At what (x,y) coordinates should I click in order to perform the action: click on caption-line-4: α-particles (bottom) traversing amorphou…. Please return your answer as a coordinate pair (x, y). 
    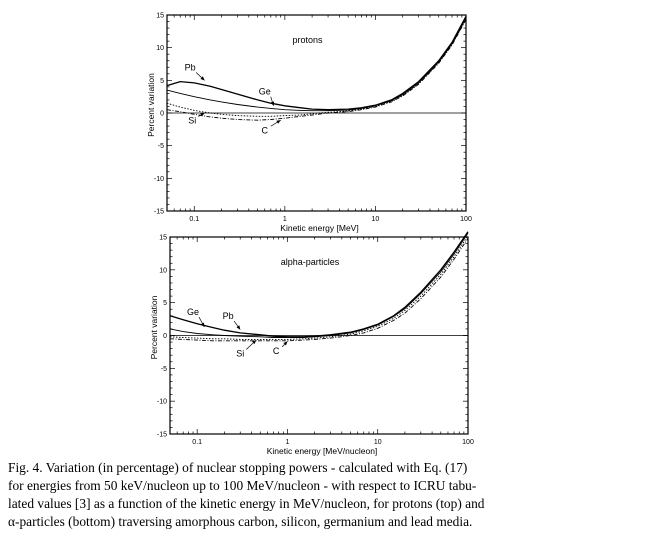
    Looking at the image, I should click on (240, 521).